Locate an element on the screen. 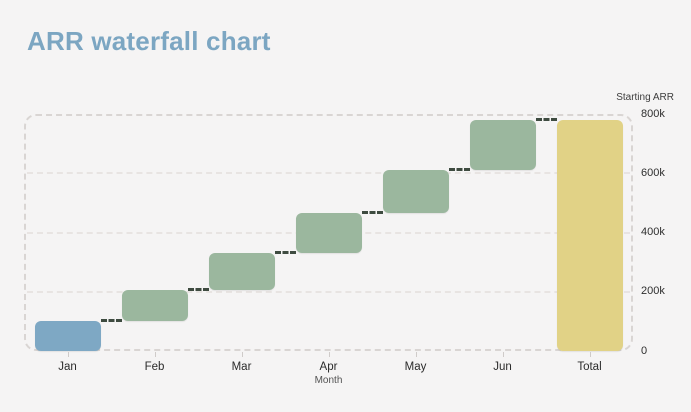  x-tick-label-jun: Jun is located at coordinates (502, 367).